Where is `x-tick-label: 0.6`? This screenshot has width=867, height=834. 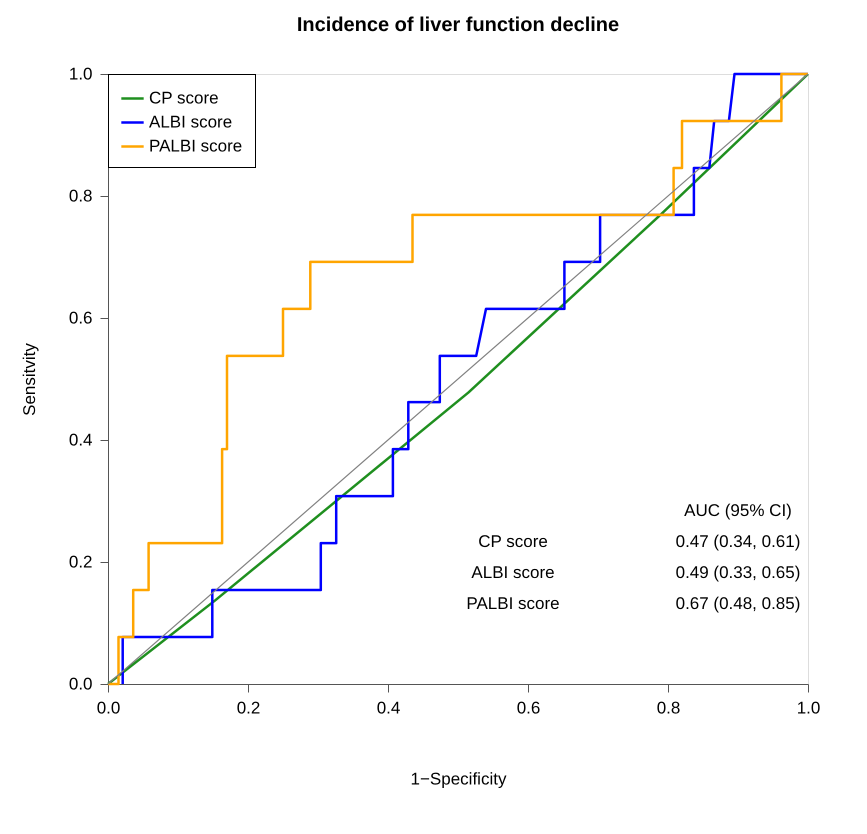 x-tick-label: 0.6 is located at coordinates (528, 708).